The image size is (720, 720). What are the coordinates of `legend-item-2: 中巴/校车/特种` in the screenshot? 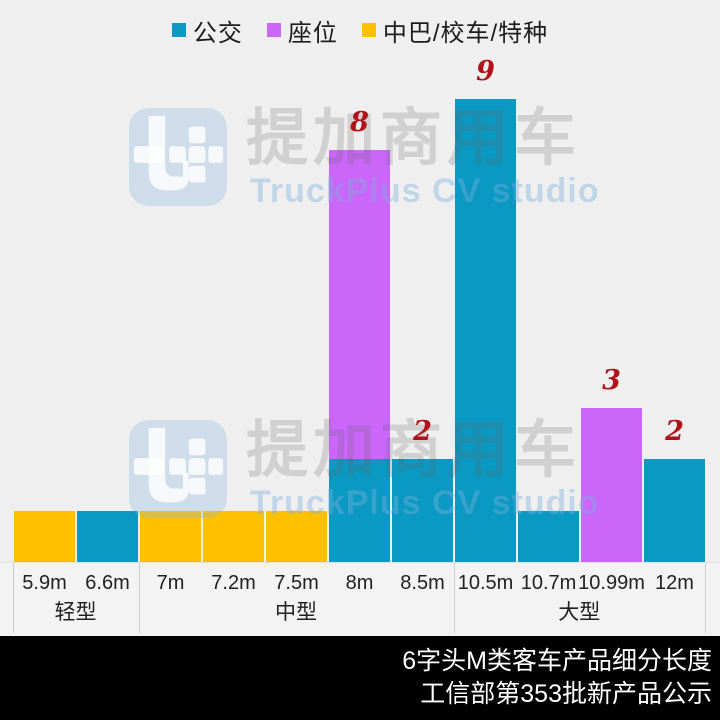 It's located at (455, 30).